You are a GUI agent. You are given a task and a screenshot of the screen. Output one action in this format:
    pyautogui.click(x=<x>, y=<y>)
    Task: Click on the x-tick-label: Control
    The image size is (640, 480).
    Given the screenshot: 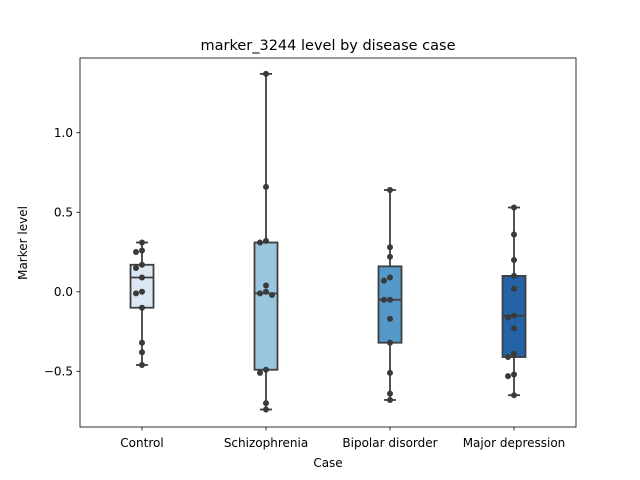 What is the action you would take?
    pyautogui.click(x=141, y=443)
    